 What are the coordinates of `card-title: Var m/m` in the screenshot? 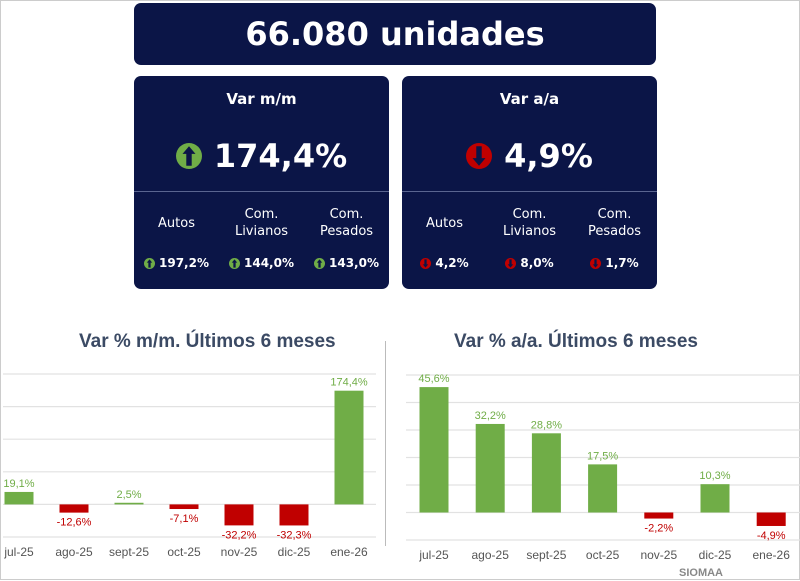 It's located at (261, 99).